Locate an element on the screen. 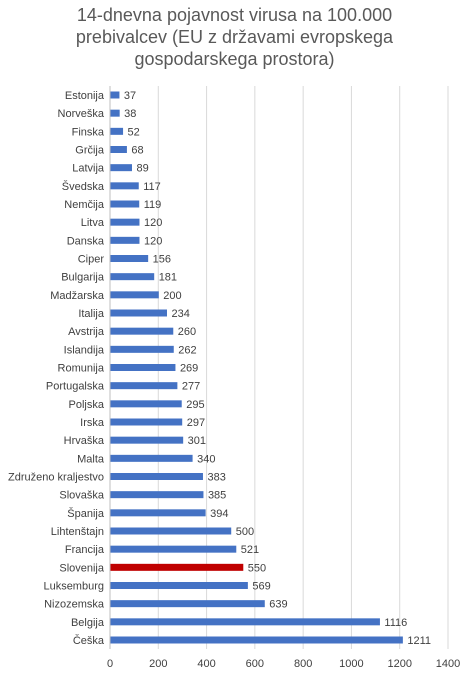 The image size is (469, 674). data-label: 385 is located at coordinates (217, 496).